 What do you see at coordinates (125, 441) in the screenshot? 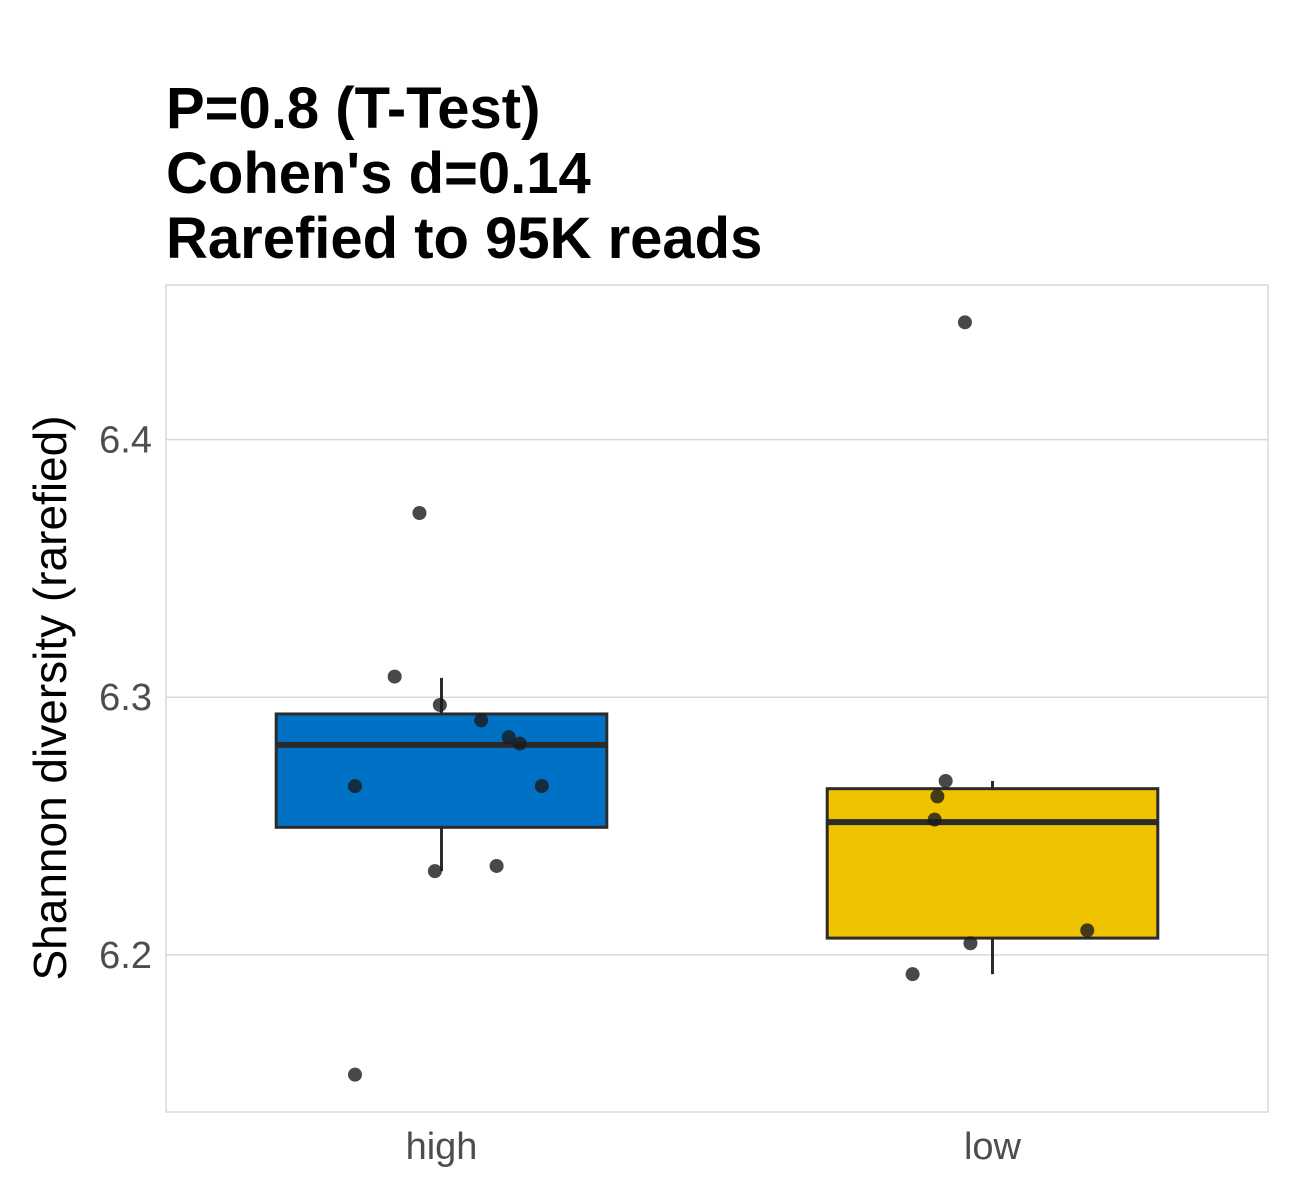
I see `y-tick-label: 6.4` at bounding box center [125, 441].